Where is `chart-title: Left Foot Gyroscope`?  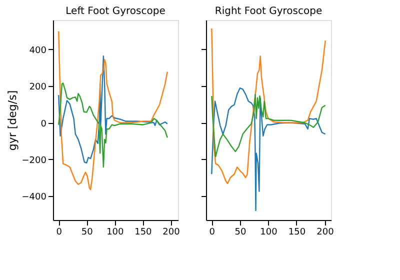
chart-title: Left Foot Gyroscope is located at coordinates (116, 11).